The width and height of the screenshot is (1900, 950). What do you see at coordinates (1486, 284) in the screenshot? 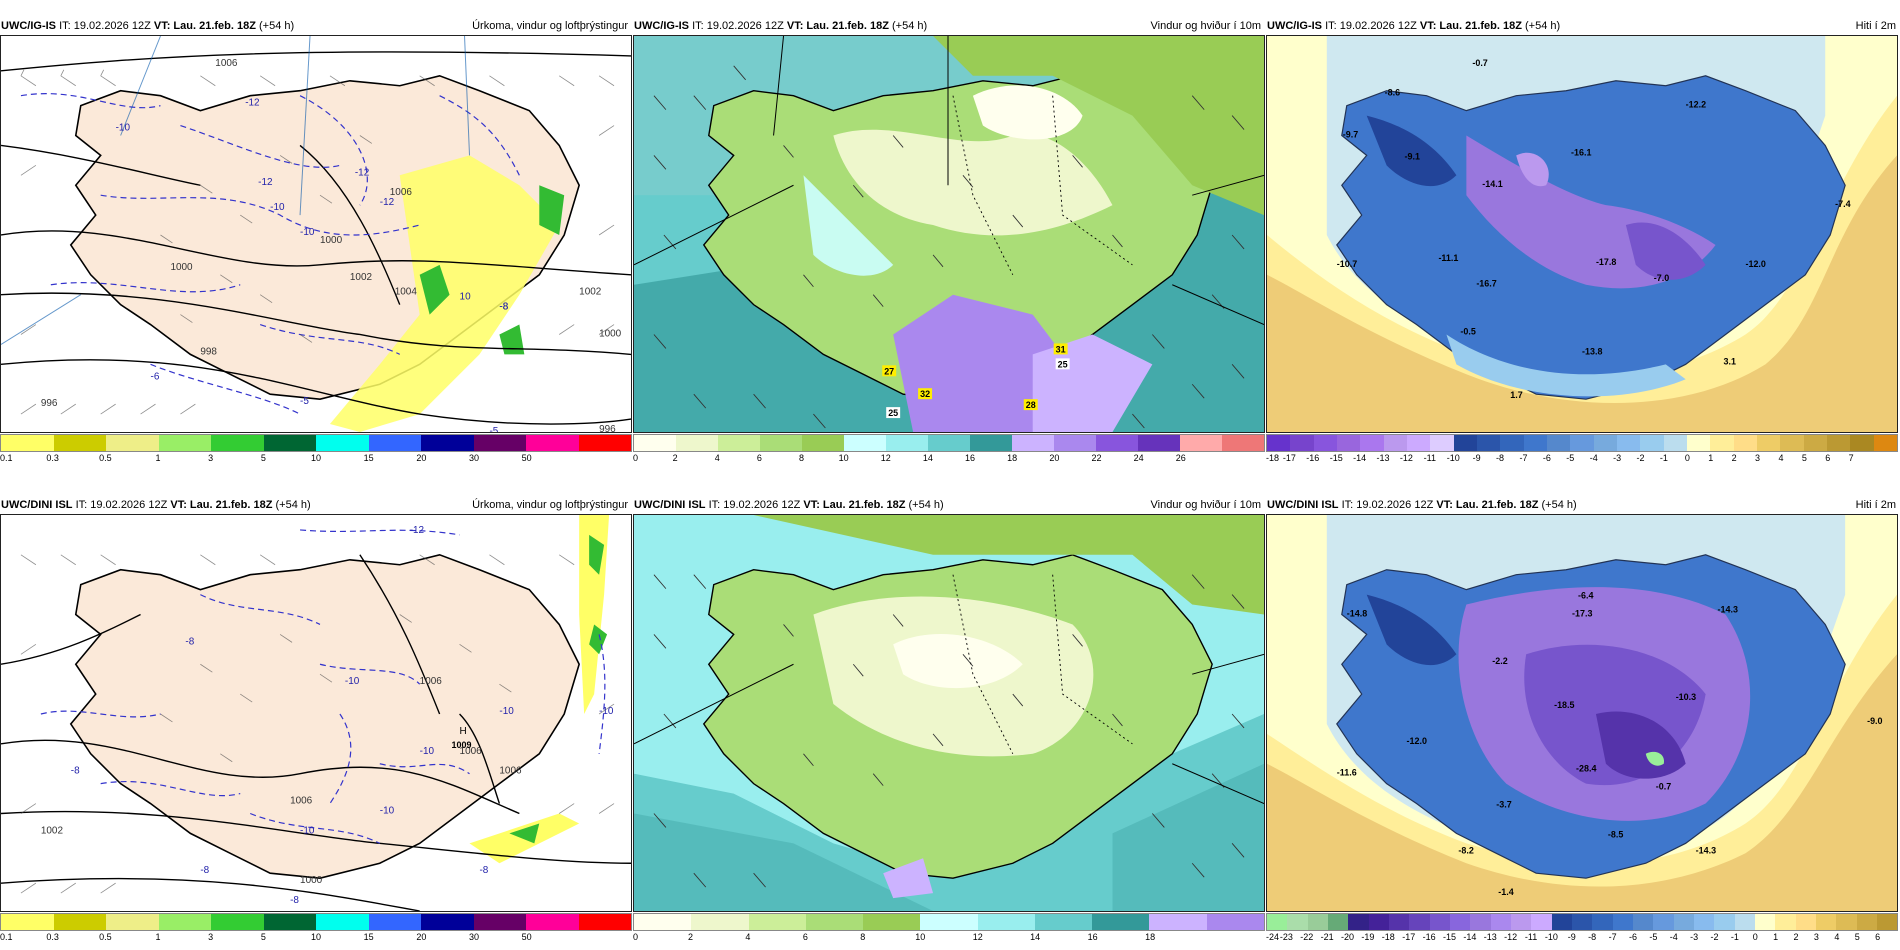
I see `temp-point-label: -16.7` at bounding box center [1486, 284].